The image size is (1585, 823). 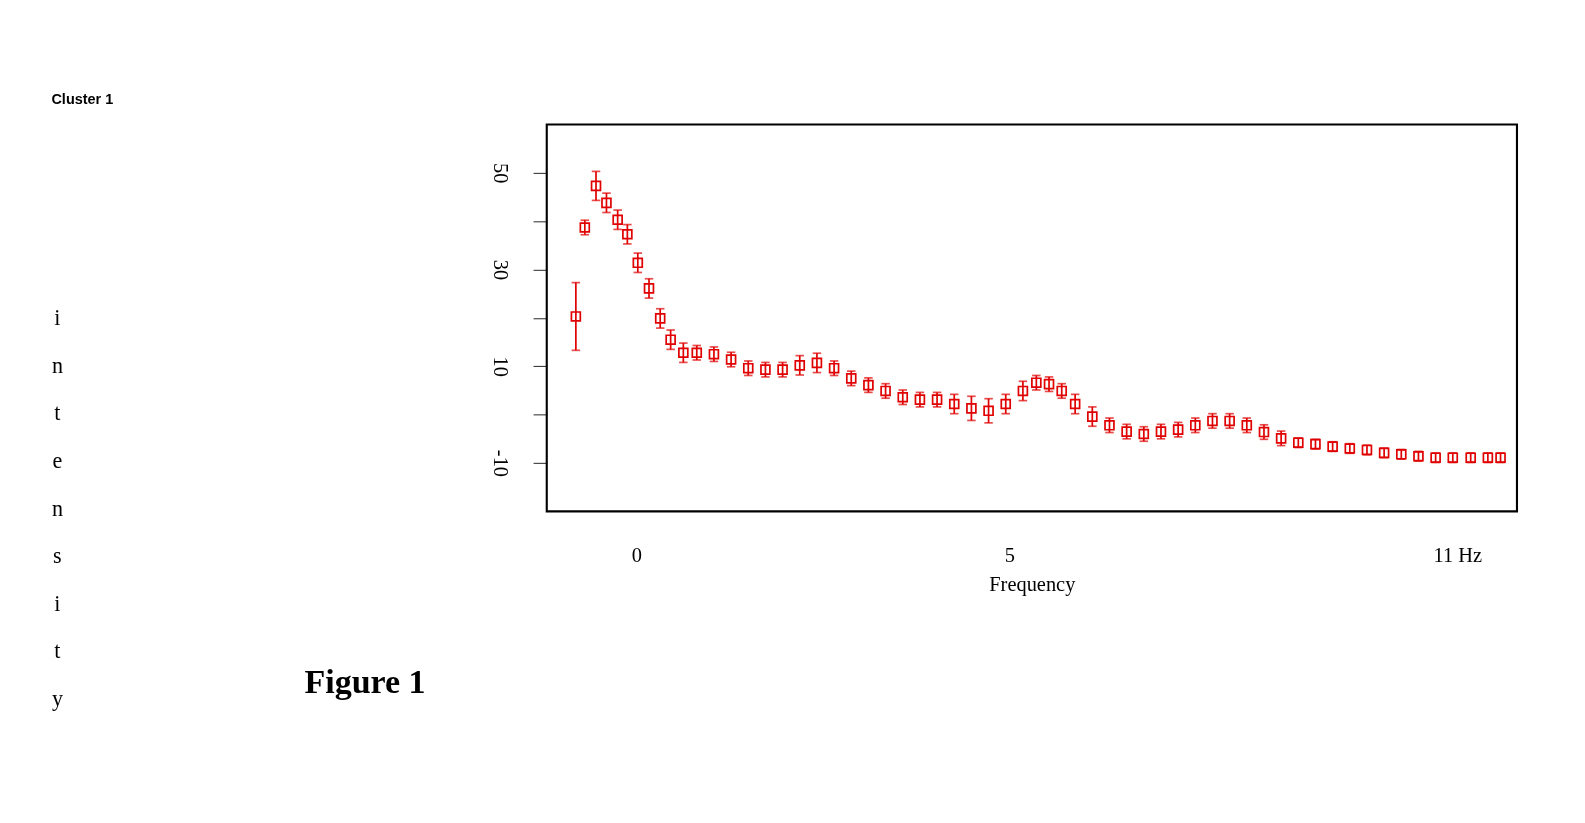 I want to click on text: intensity, so click(x=57, y=508).